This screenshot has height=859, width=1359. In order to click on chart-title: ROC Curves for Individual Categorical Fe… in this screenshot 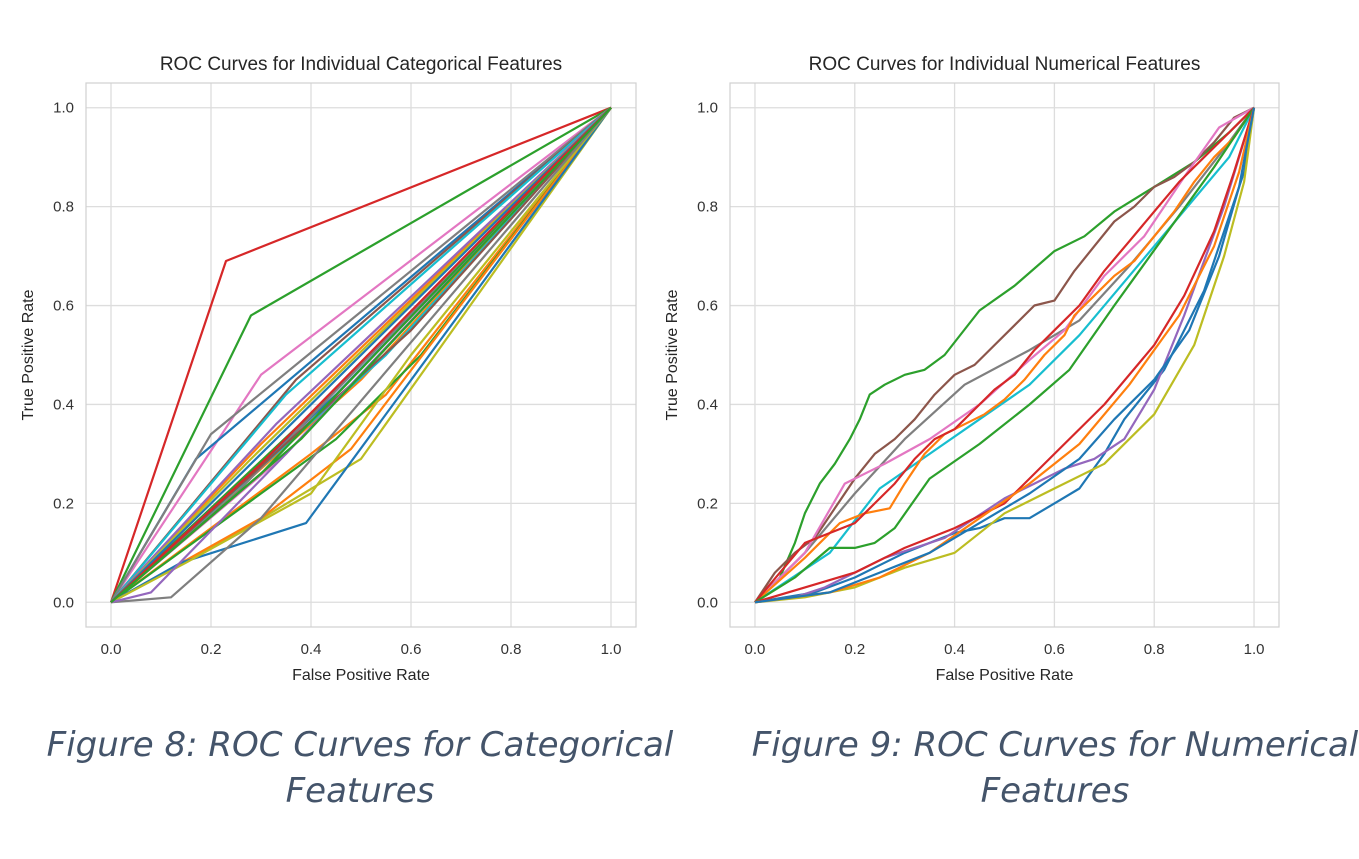, I will do `click(361, 64)`.